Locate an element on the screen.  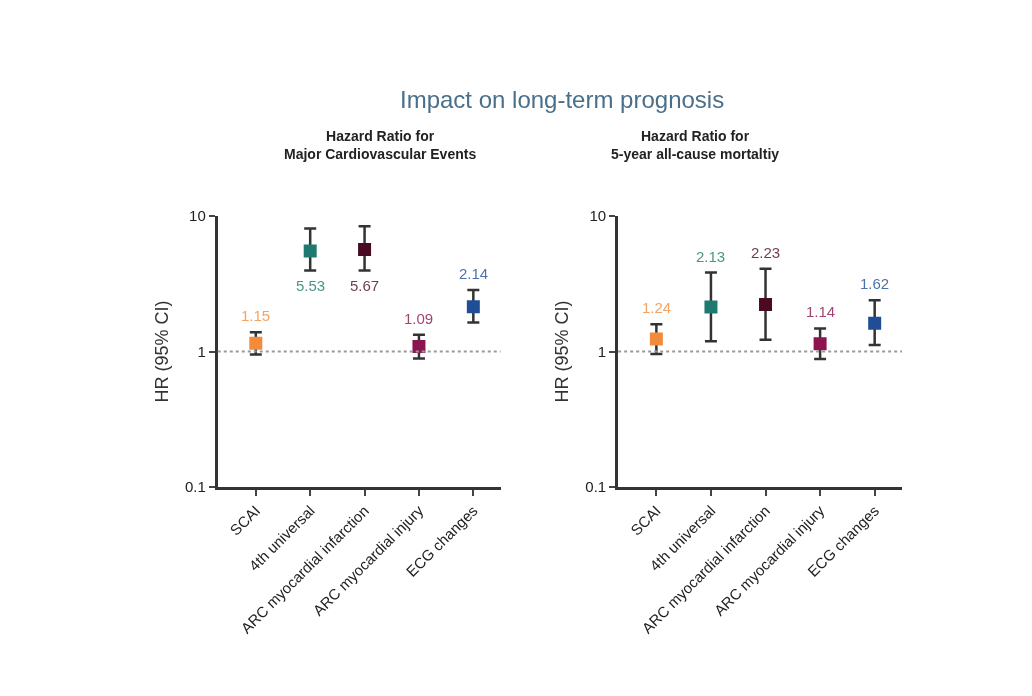
data-label: 1.14 is located at coordinates (821, 311).